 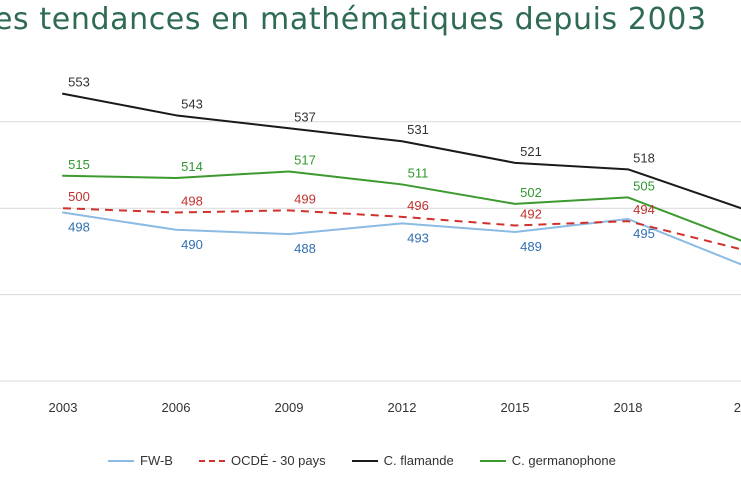 I want to click on data-label: 543, so click(x=192, y=103).